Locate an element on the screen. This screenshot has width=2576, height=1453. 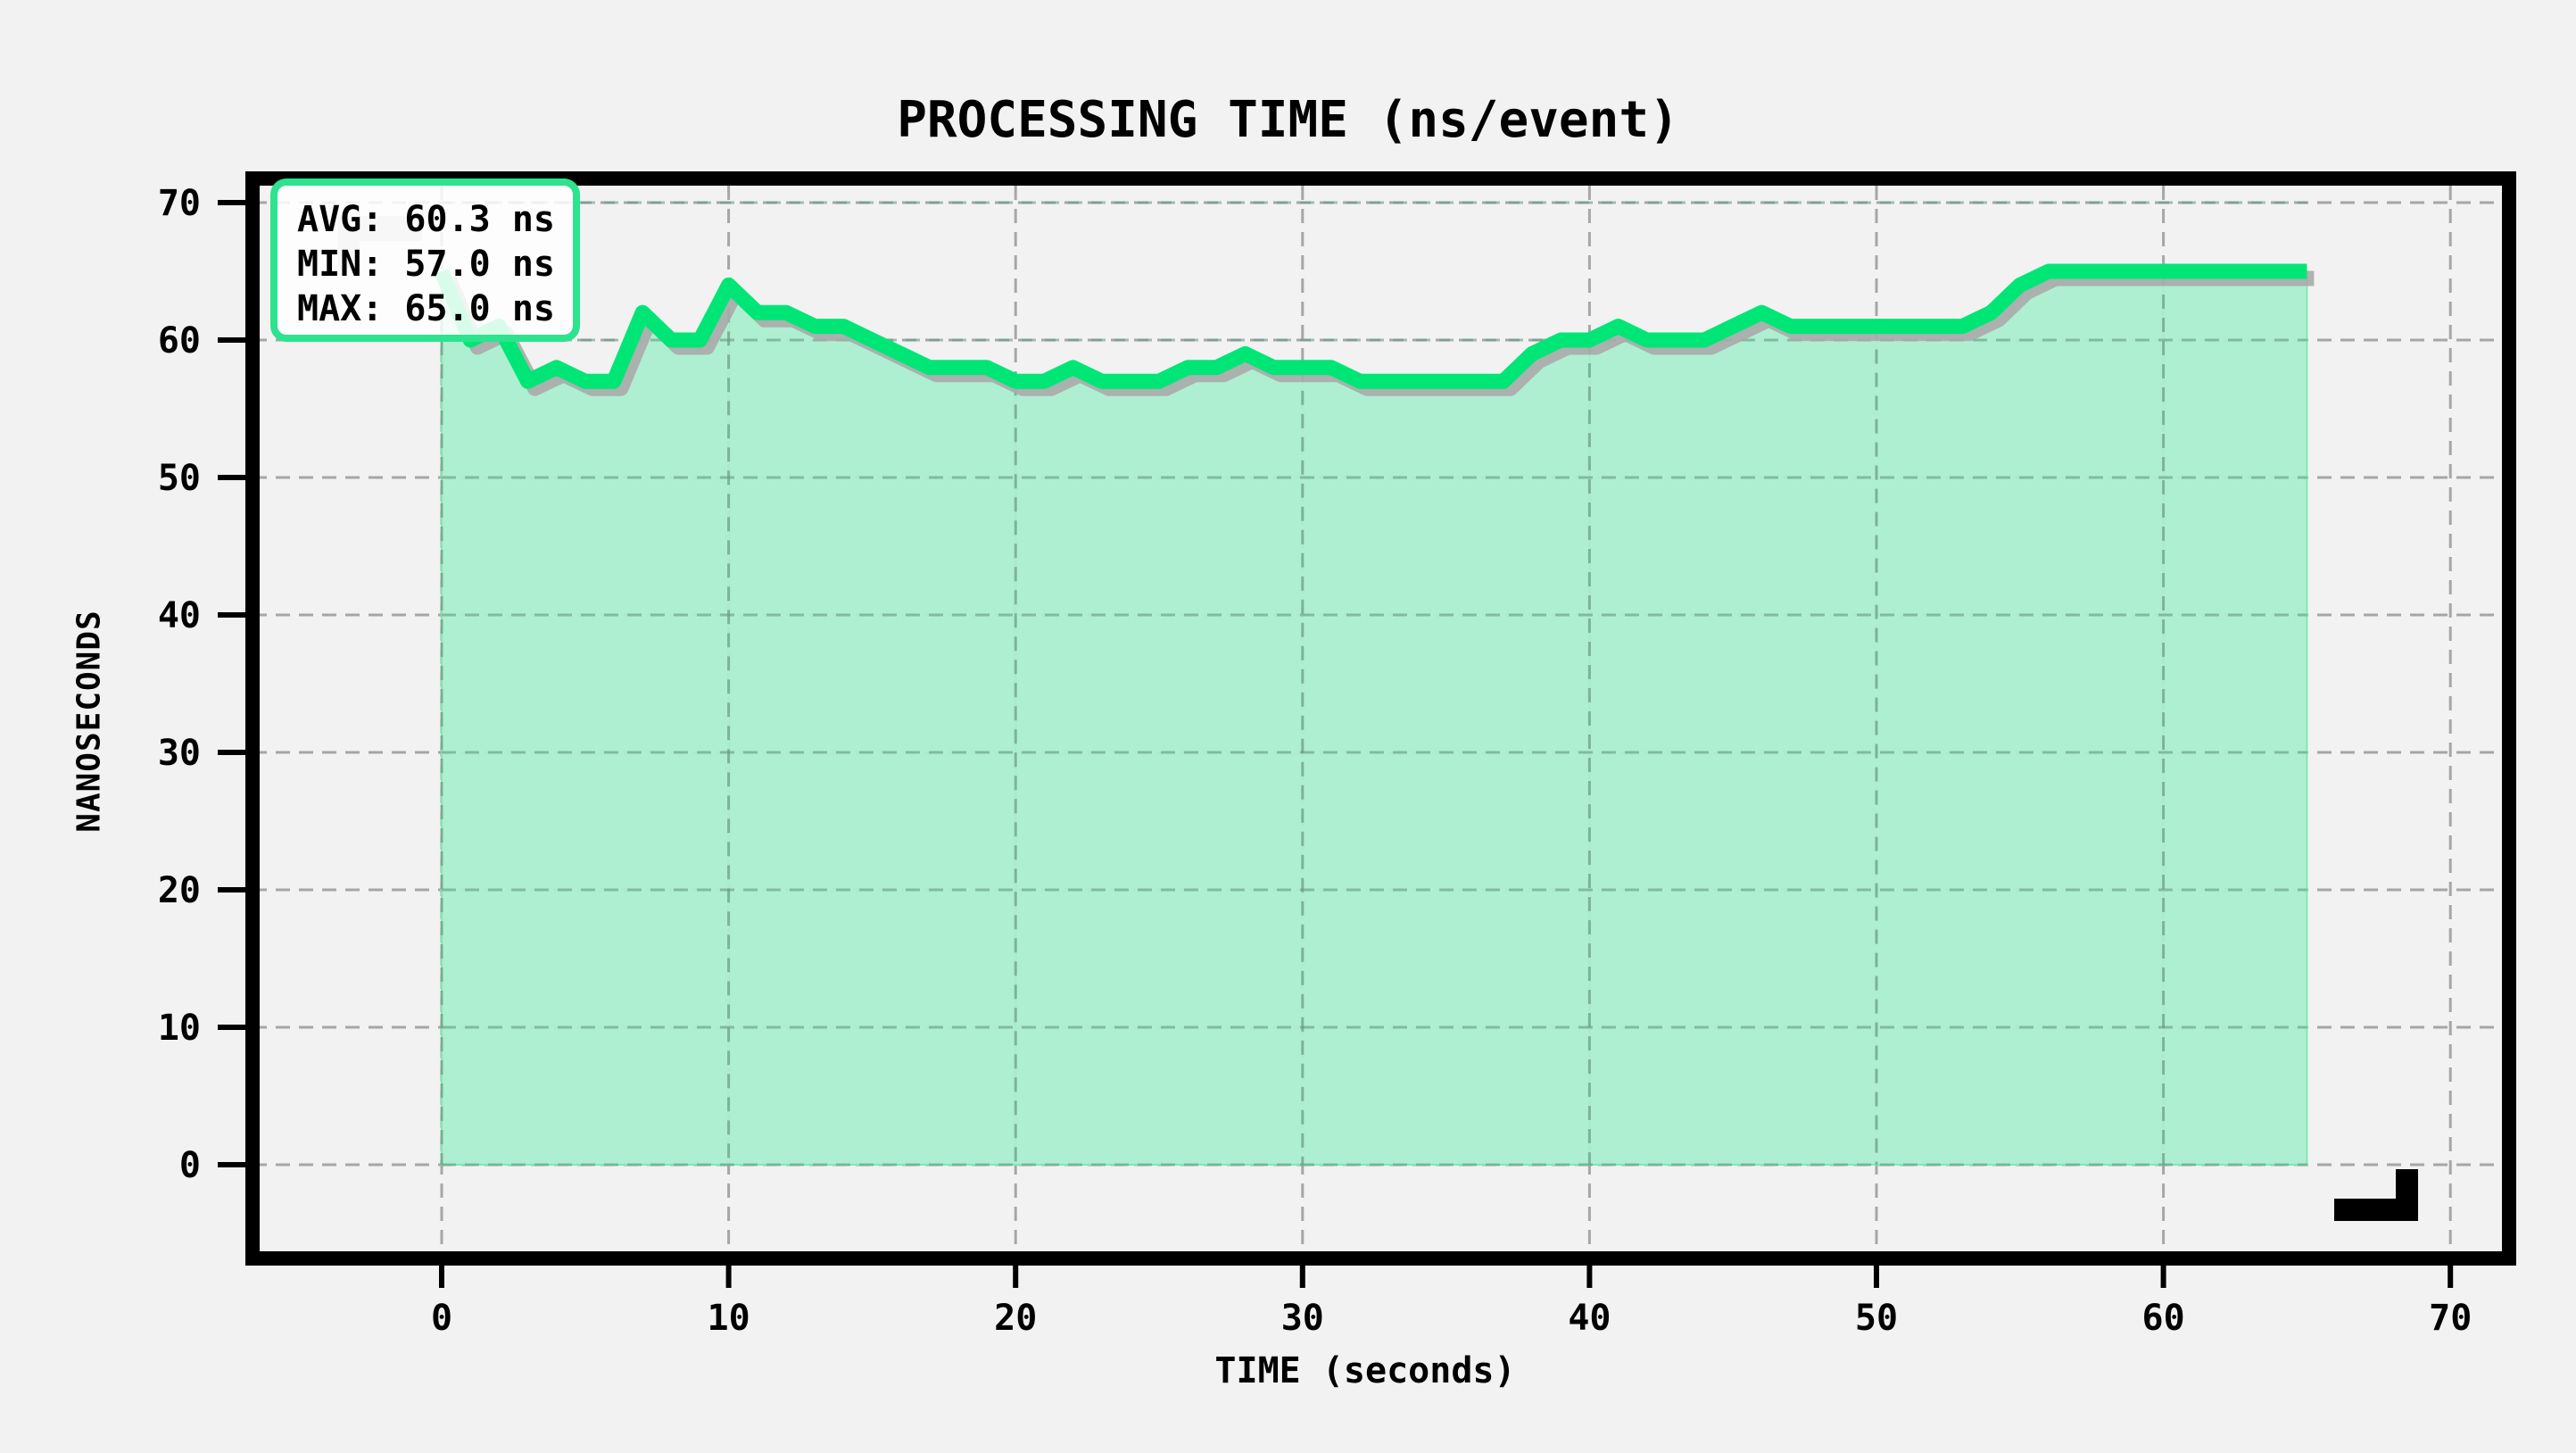
x-tick-label: 60 is located at coordinates (2163, 1318).